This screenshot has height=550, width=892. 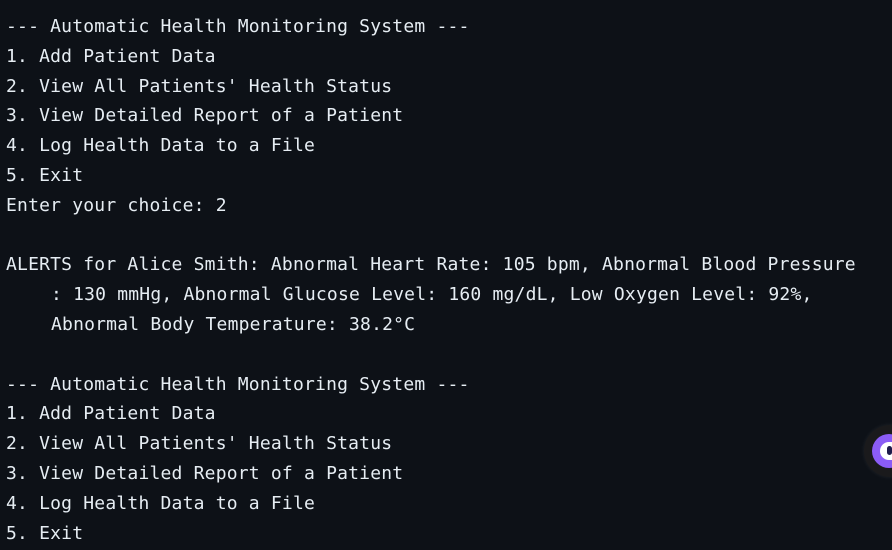 What do you see at coordinates (889, 450) in the screenshot?
I see `bot-eye-icon` at bounding box center [889, 450].